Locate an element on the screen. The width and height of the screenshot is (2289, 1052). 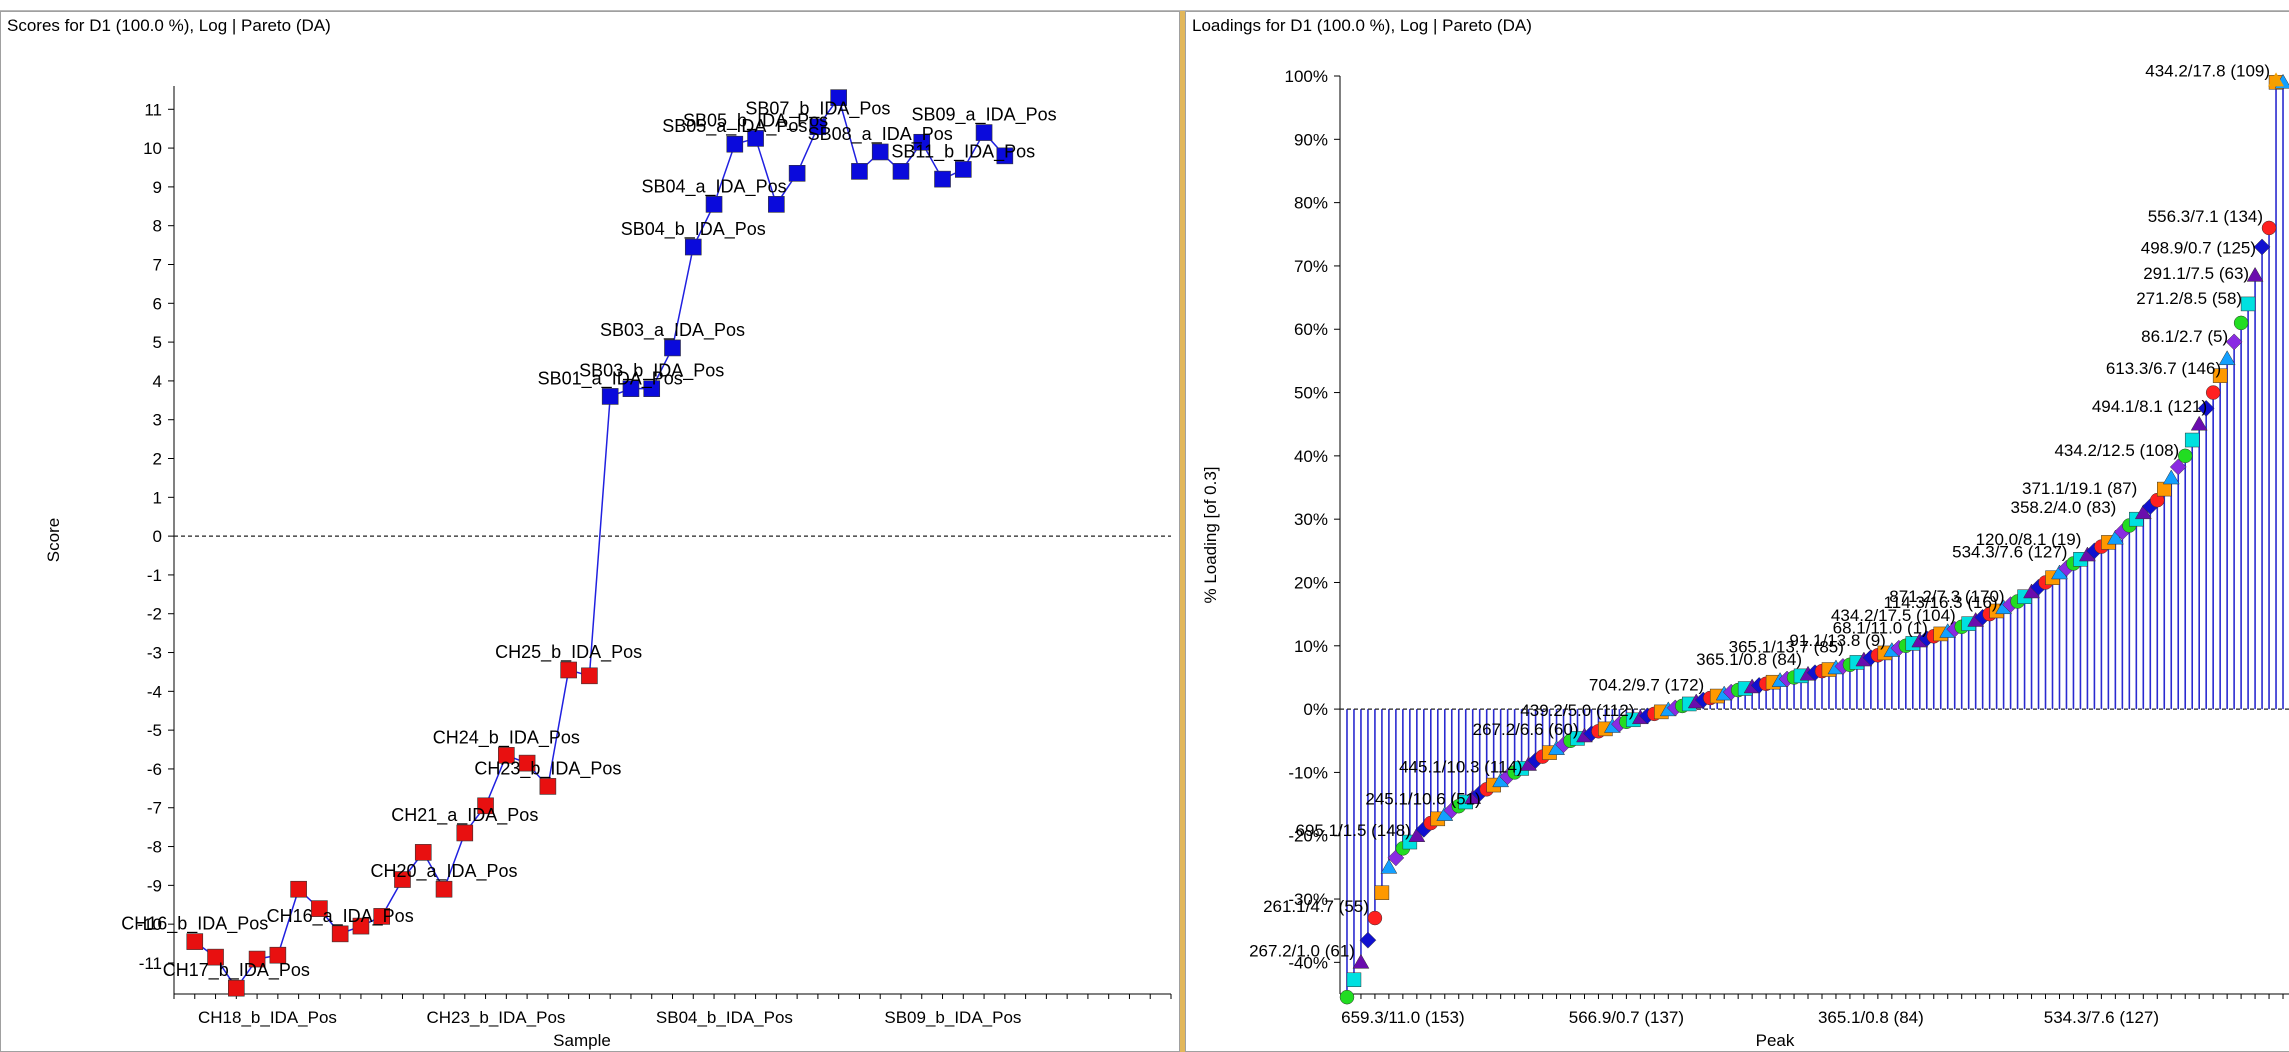
y-tick-label: 5 is located at coordinates (157, 342).